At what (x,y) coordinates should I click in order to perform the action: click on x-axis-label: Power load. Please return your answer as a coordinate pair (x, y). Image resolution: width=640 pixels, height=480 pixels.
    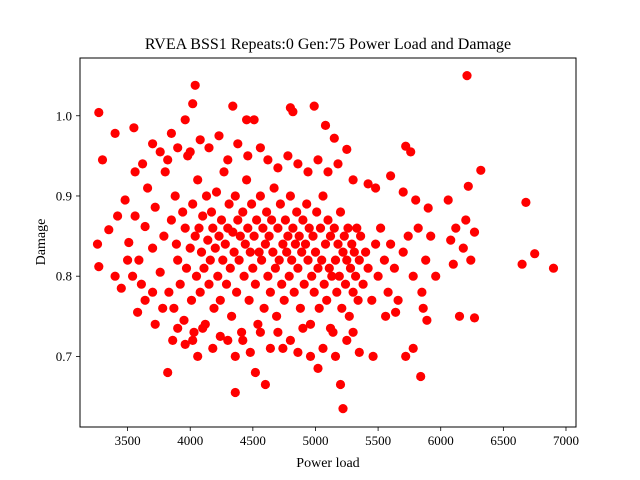
    Looking at the image, I should click on (327, 463).